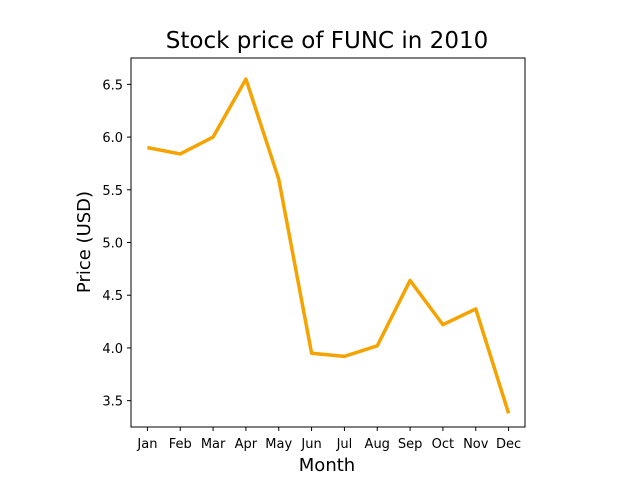 The width and height of the screenshot is (640, 484). Describe the element at coordinates (84, 242) in the screenshot. I see `y-axis-title: Price (USD)` at that location.